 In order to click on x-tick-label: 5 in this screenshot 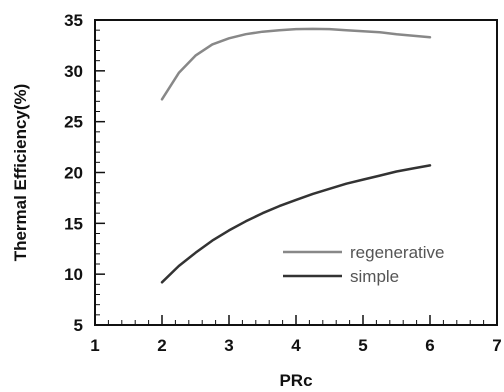, I will do `click(362, 345)`.